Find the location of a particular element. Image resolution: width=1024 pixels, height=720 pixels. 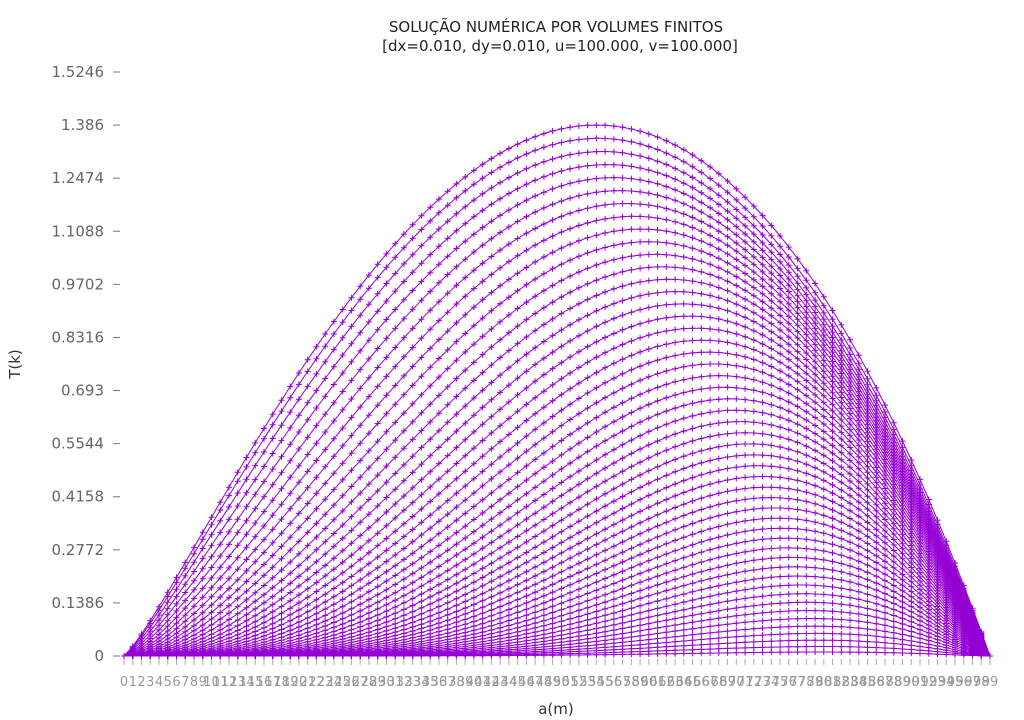

y-tick-label-10: 1.386 is located at coordinates (82, 125).